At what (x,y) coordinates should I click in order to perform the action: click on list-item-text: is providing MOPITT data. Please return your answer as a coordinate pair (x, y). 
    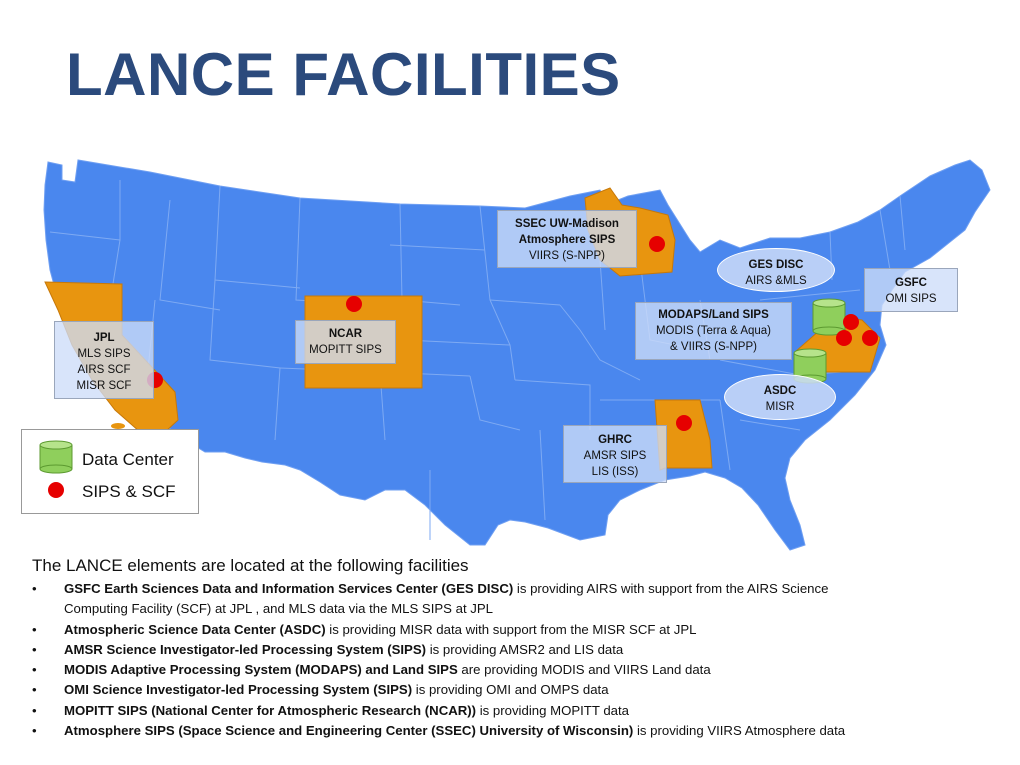
    Looking at the image, I should click on (552, 710).